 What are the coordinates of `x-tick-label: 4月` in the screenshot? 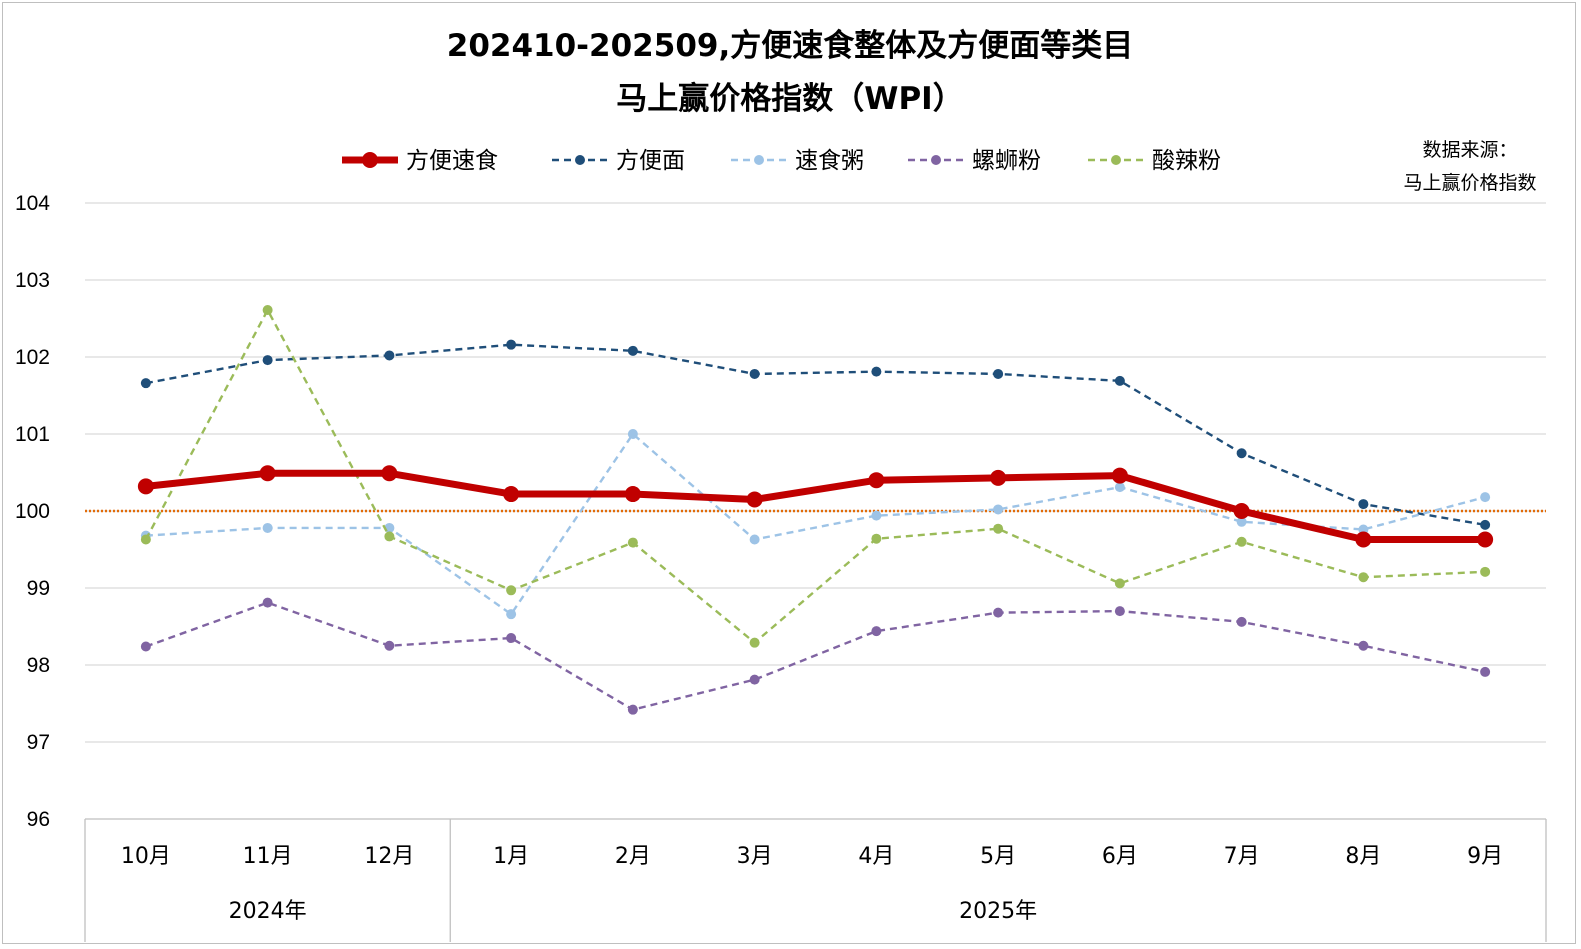 It's located at (876, 856).